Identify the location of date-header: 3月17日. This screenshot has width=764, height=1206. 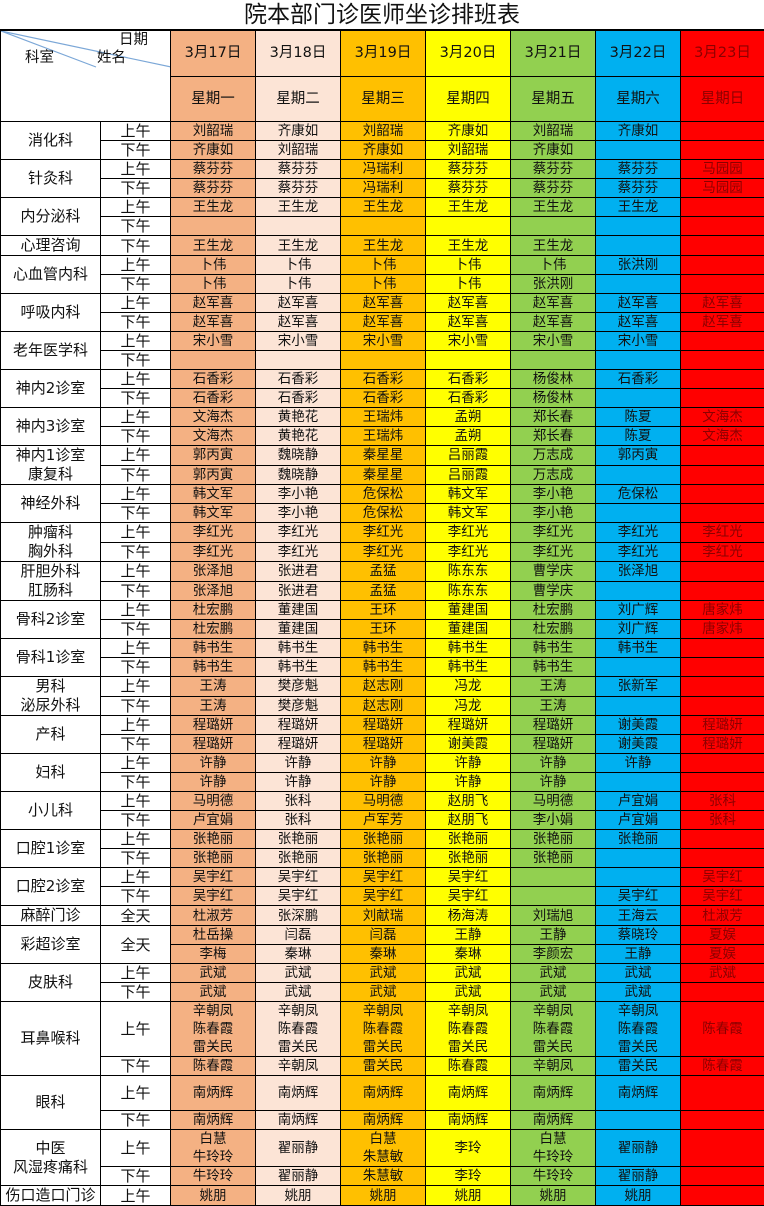
(213, 54).